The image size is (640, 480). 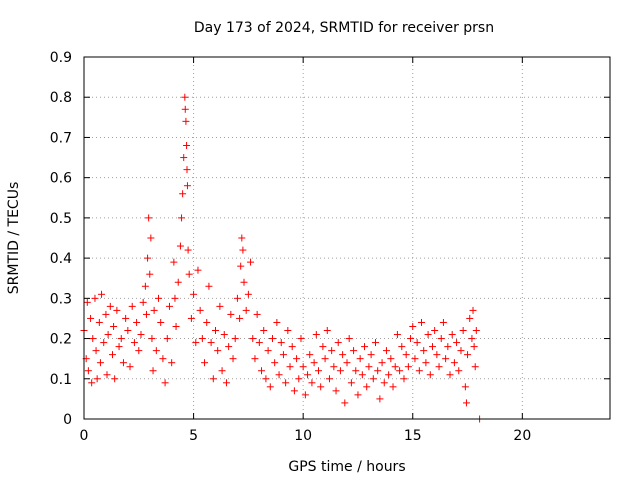 I want to click on x-tick-label: 20, so click(x=522, y=436).